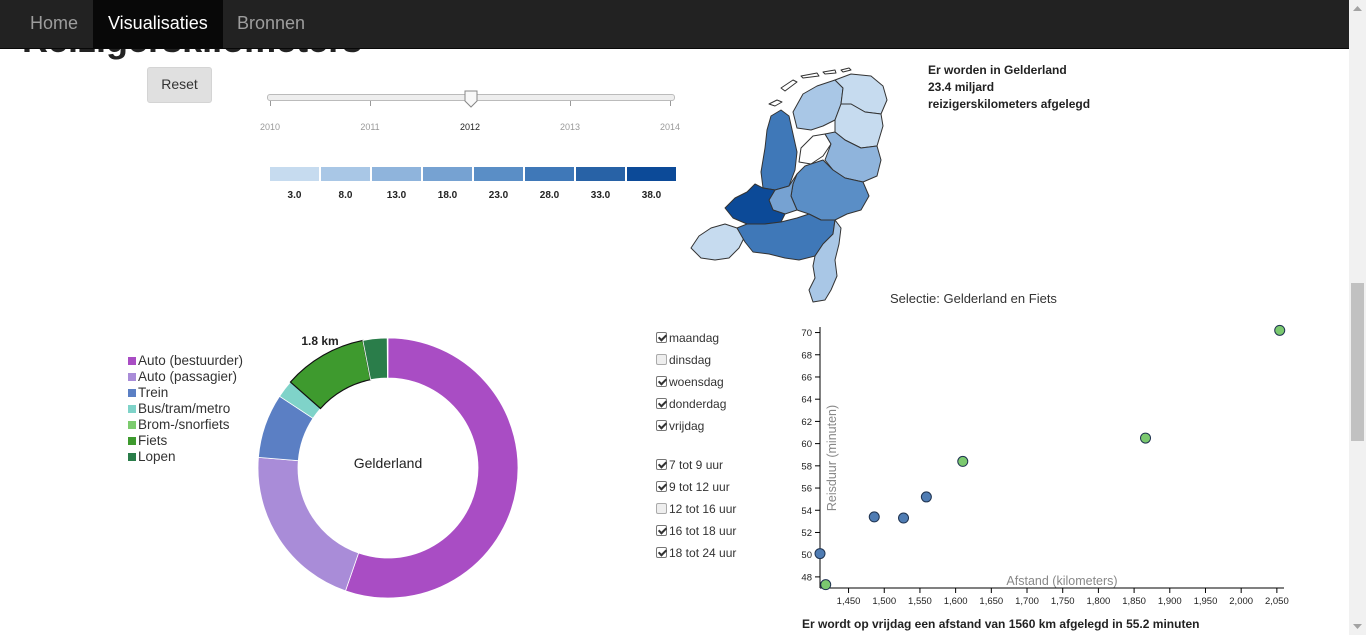  I want to click on time-checkbox: 12 tot 16 uur, so click(696, 509).